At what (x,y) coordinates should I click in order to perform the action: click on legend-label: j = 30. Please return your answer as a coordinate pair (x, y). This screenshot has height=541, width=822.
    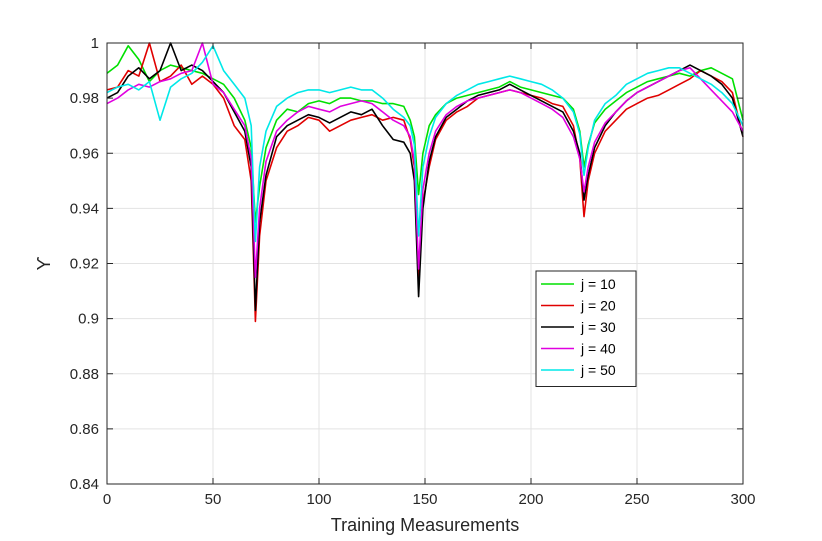
    Looking at the image, I should click on (598, 327).